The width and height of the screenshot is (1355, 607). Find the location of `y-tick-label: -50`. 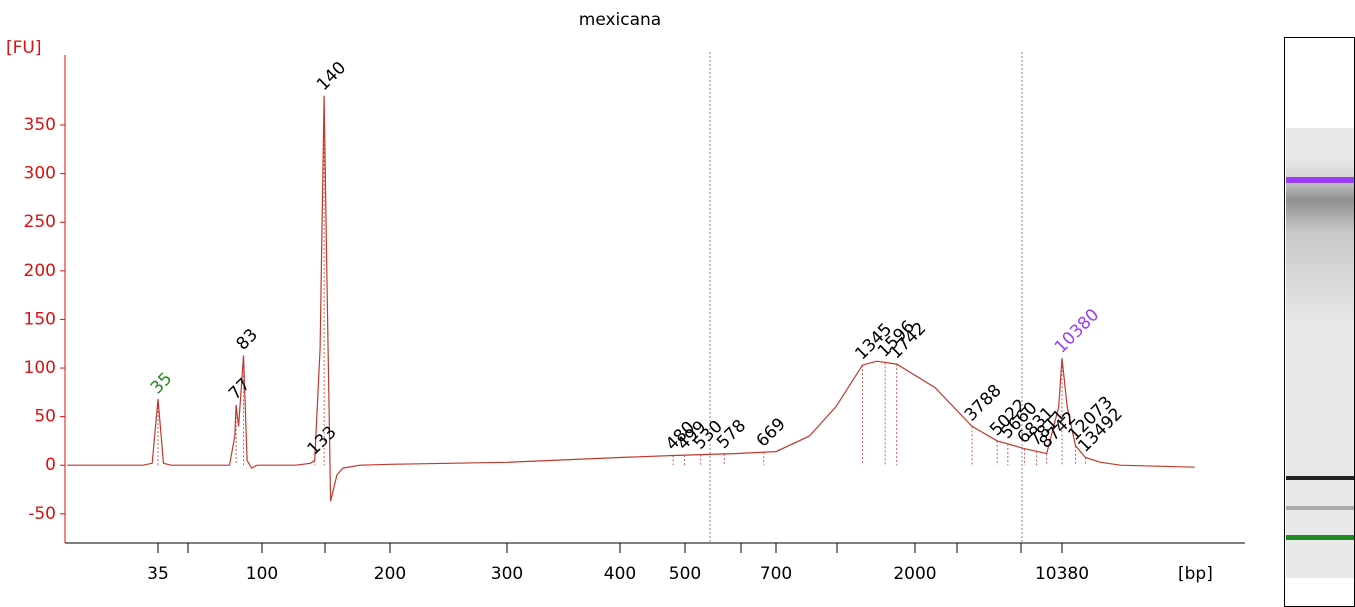

y-tick-label: -50 is located at coordinates (42, 514).